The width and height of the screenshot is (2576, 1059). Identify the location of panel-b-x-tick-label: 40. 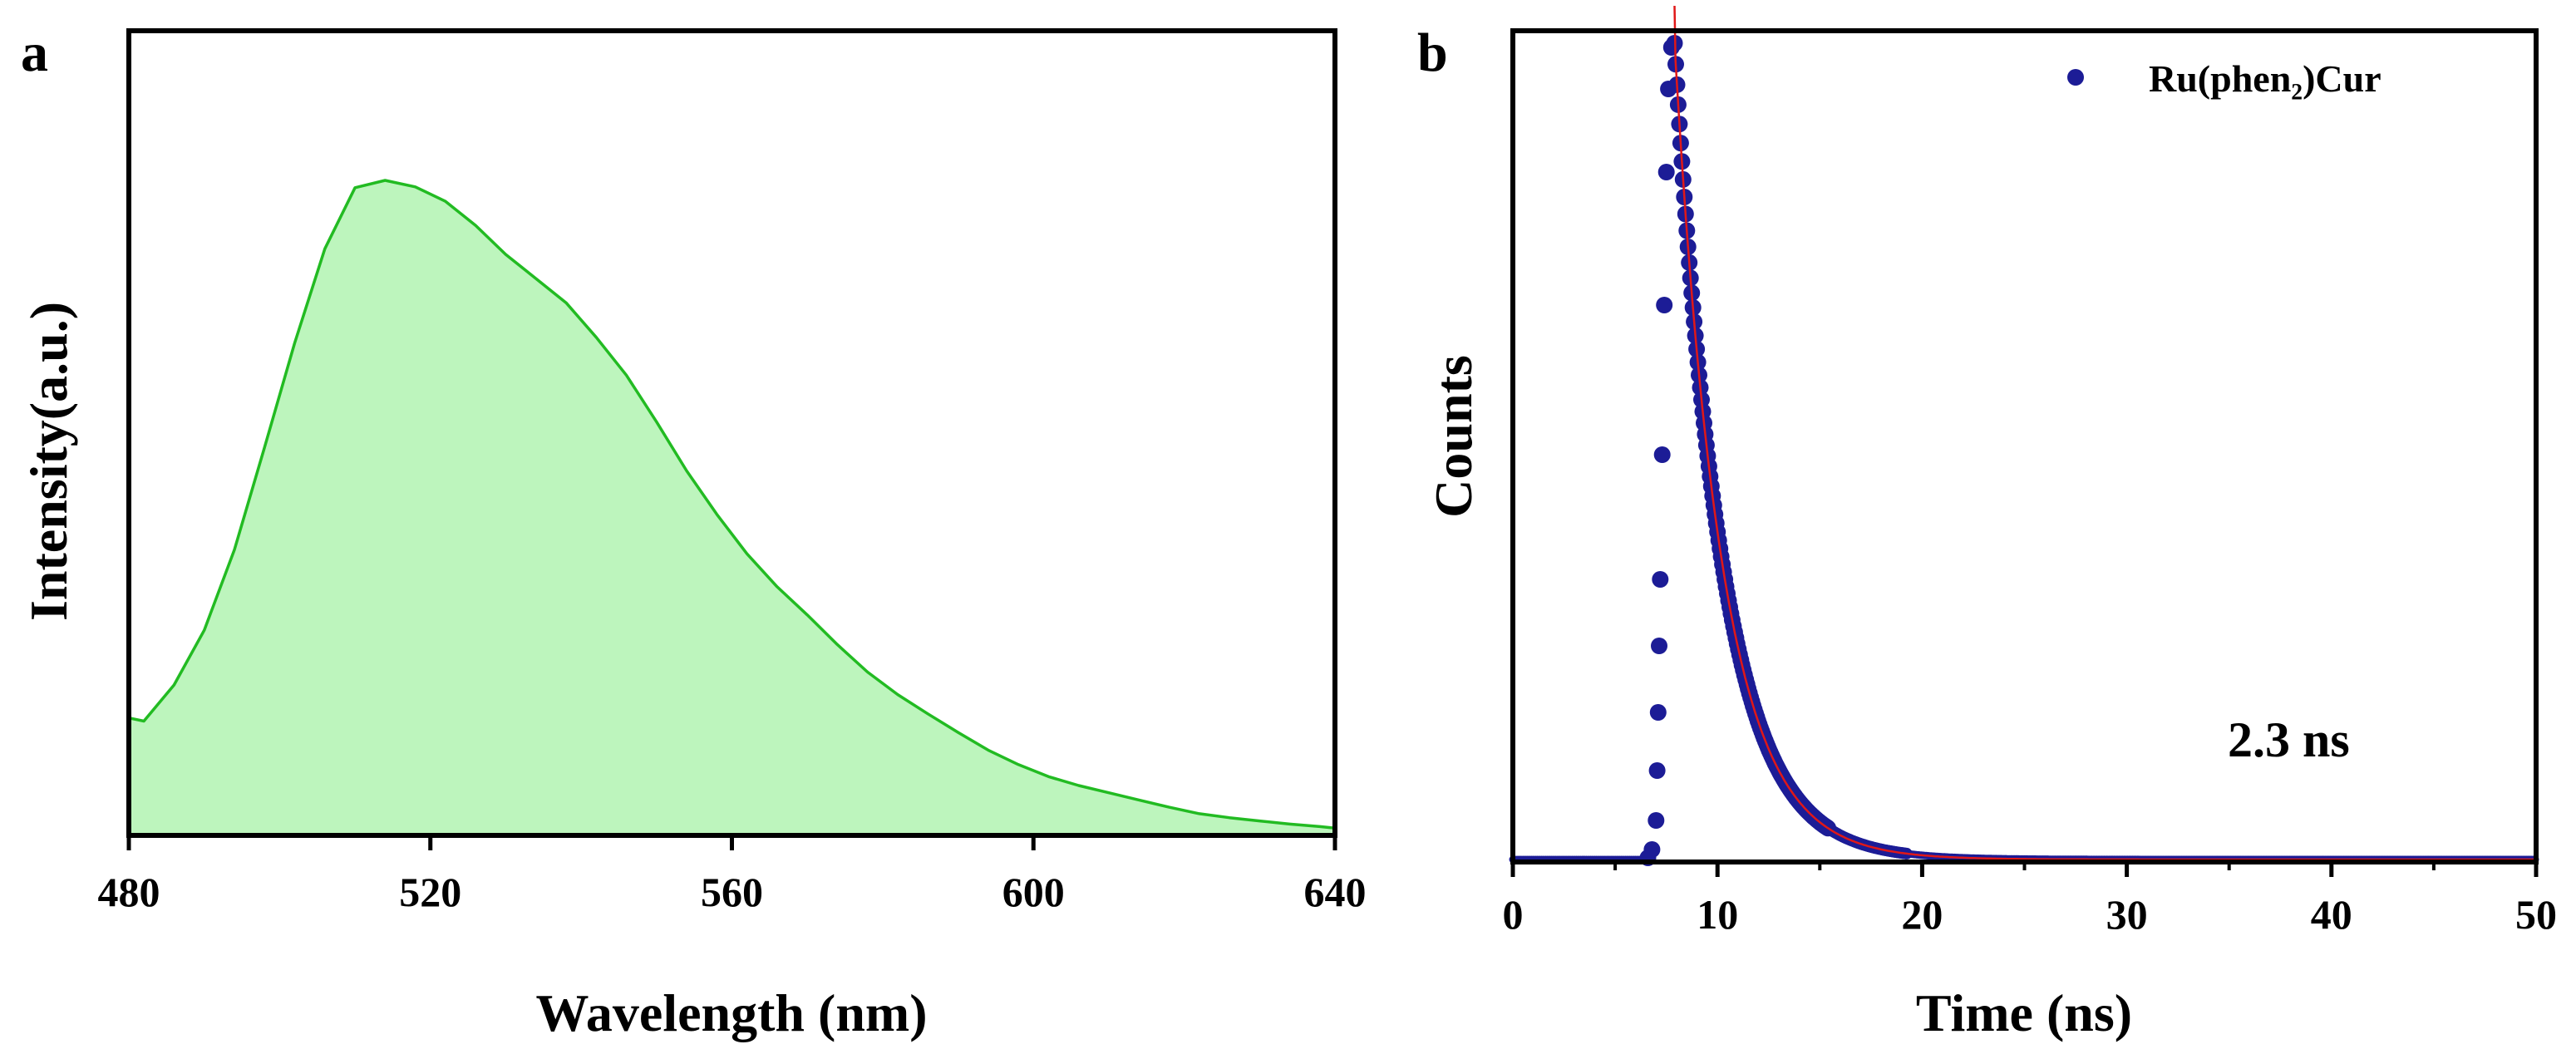
(2331, 915).